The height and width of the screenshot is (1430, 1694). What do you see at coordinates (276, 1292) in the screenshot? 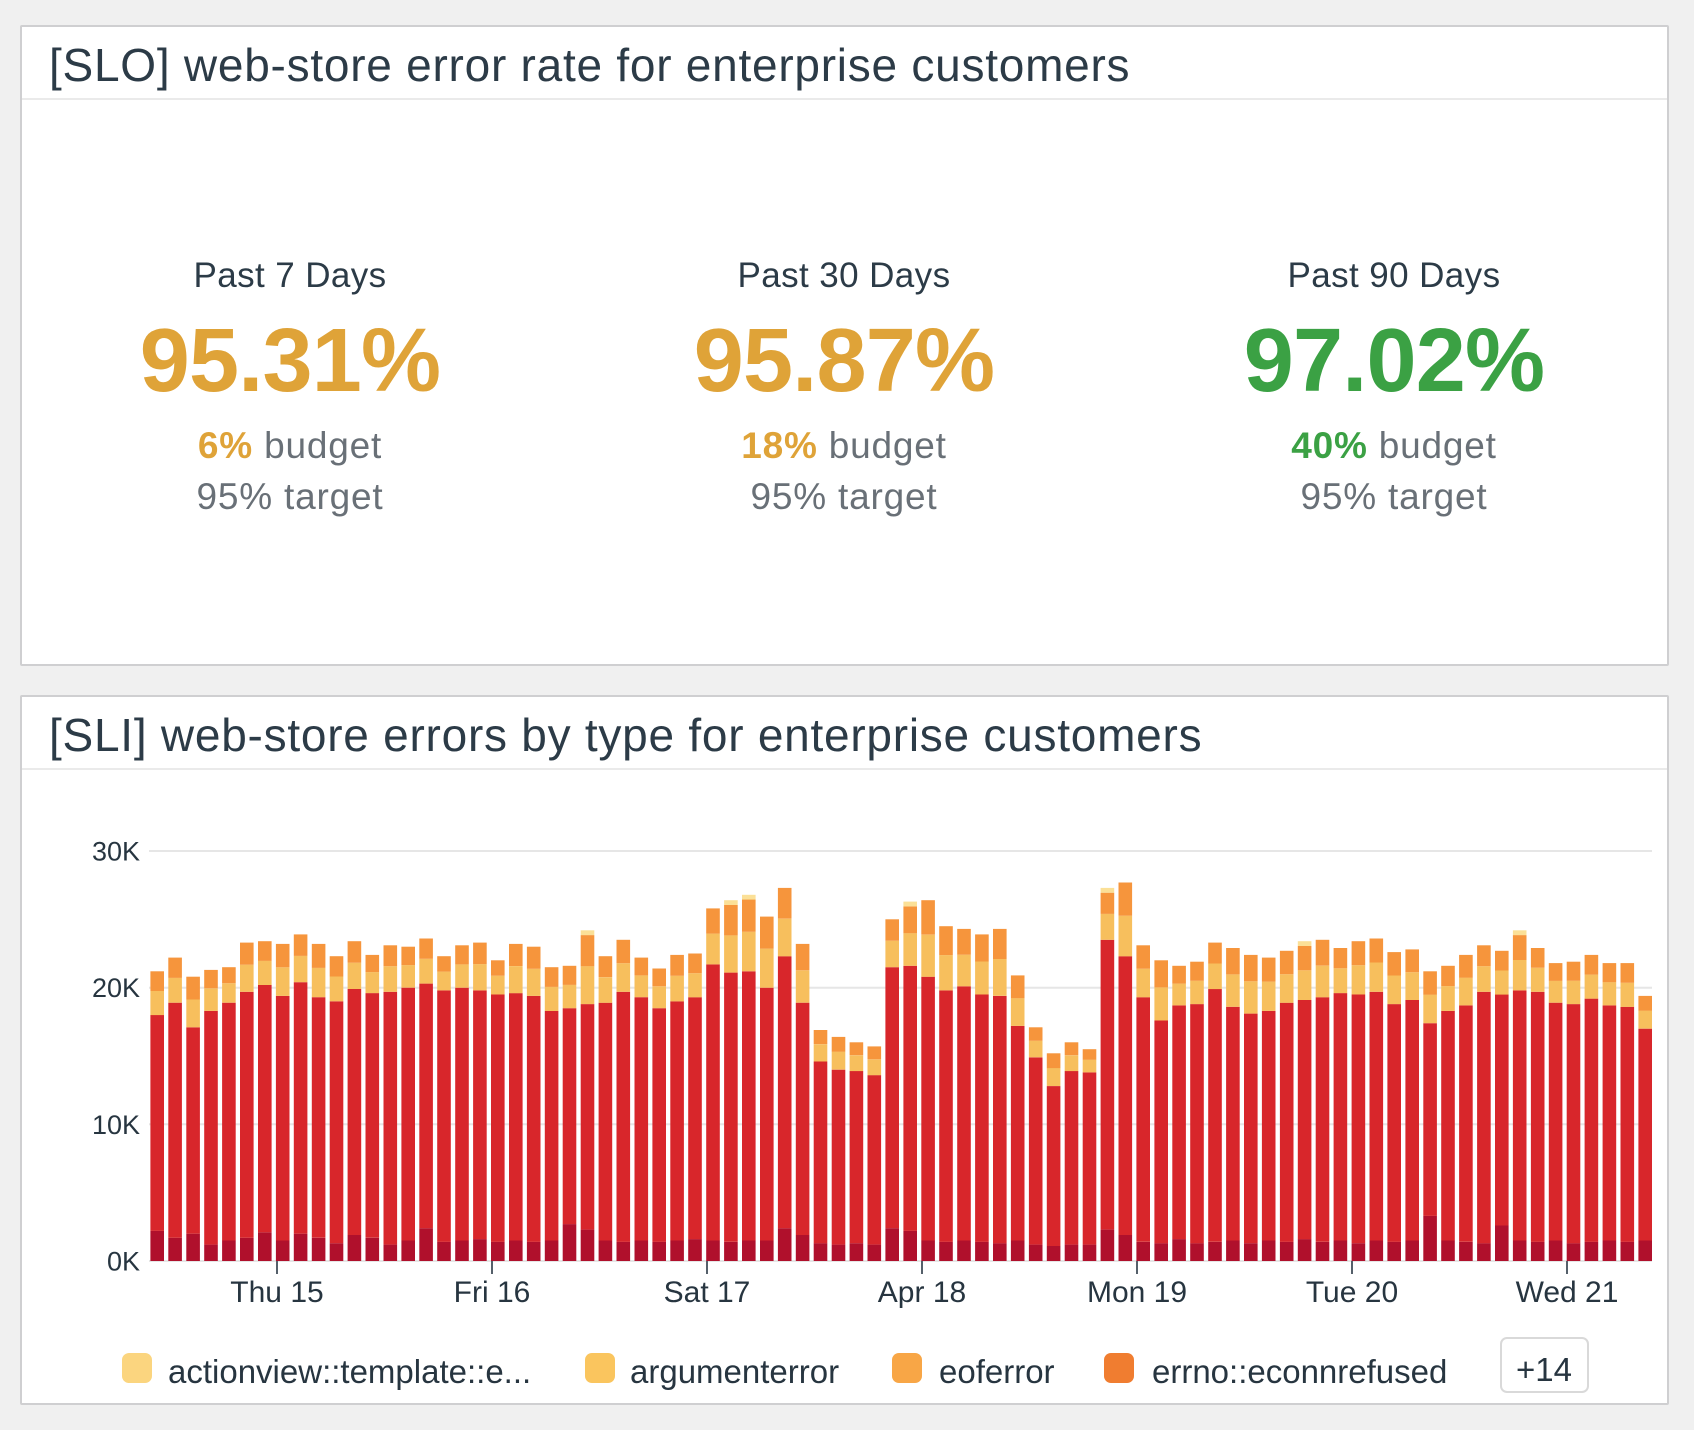
I see `svg-text: Thu 15` at bounding box center [276, 1292].